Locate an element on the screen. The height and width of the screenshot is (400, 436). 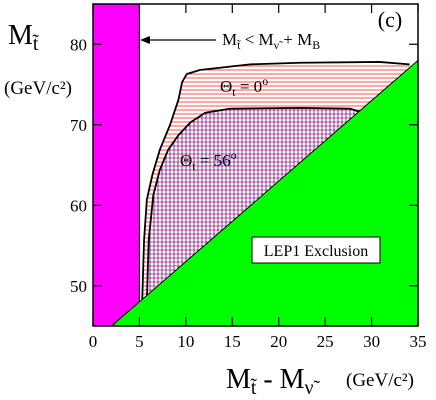
label-box is located at coordinates (316, 250).